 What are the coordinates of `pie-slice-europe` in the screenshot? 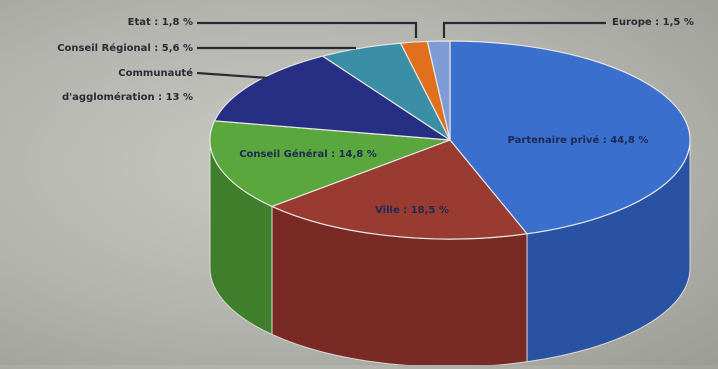 It's located at (438, 90).